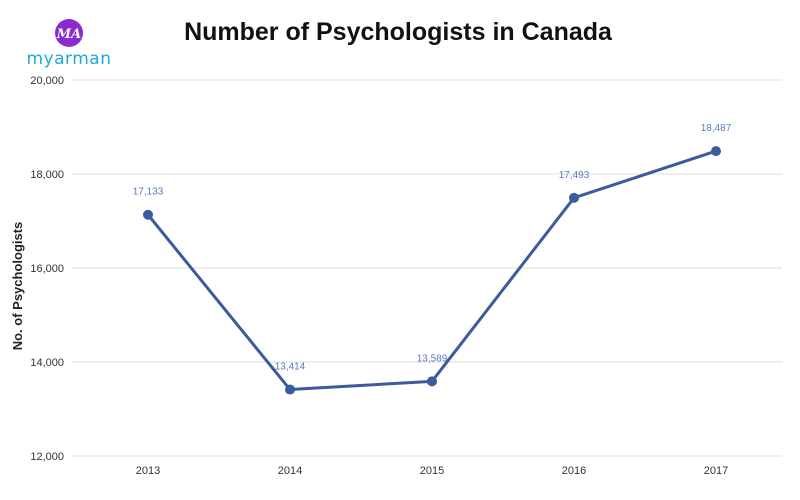 This screenshot has height=500, width=800. Describe the element at coordinates (432, 358) in the screenshot. I see `data-label: 13,589` at that location.